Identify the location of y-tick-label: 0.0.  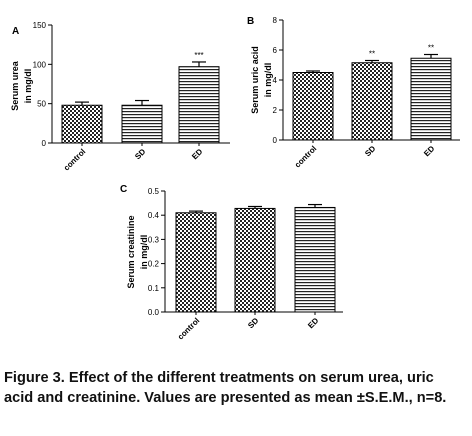
(154, 312).